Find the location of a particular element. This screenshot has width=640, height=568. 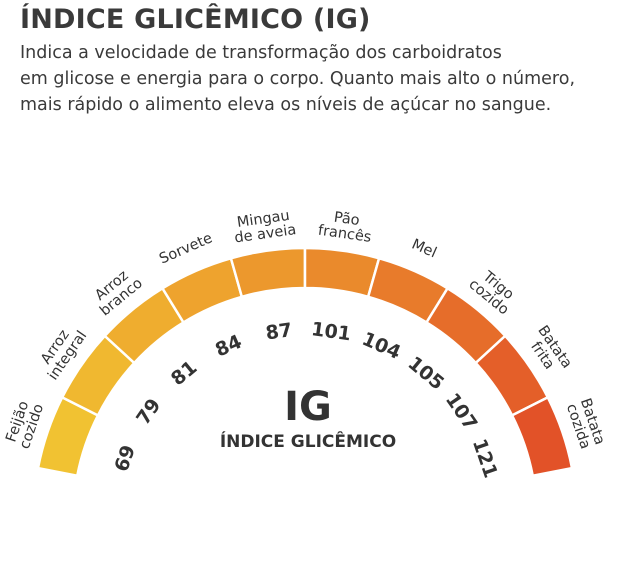

gauge-food-label-line: Sorvete is located at coordinates (186, 248).